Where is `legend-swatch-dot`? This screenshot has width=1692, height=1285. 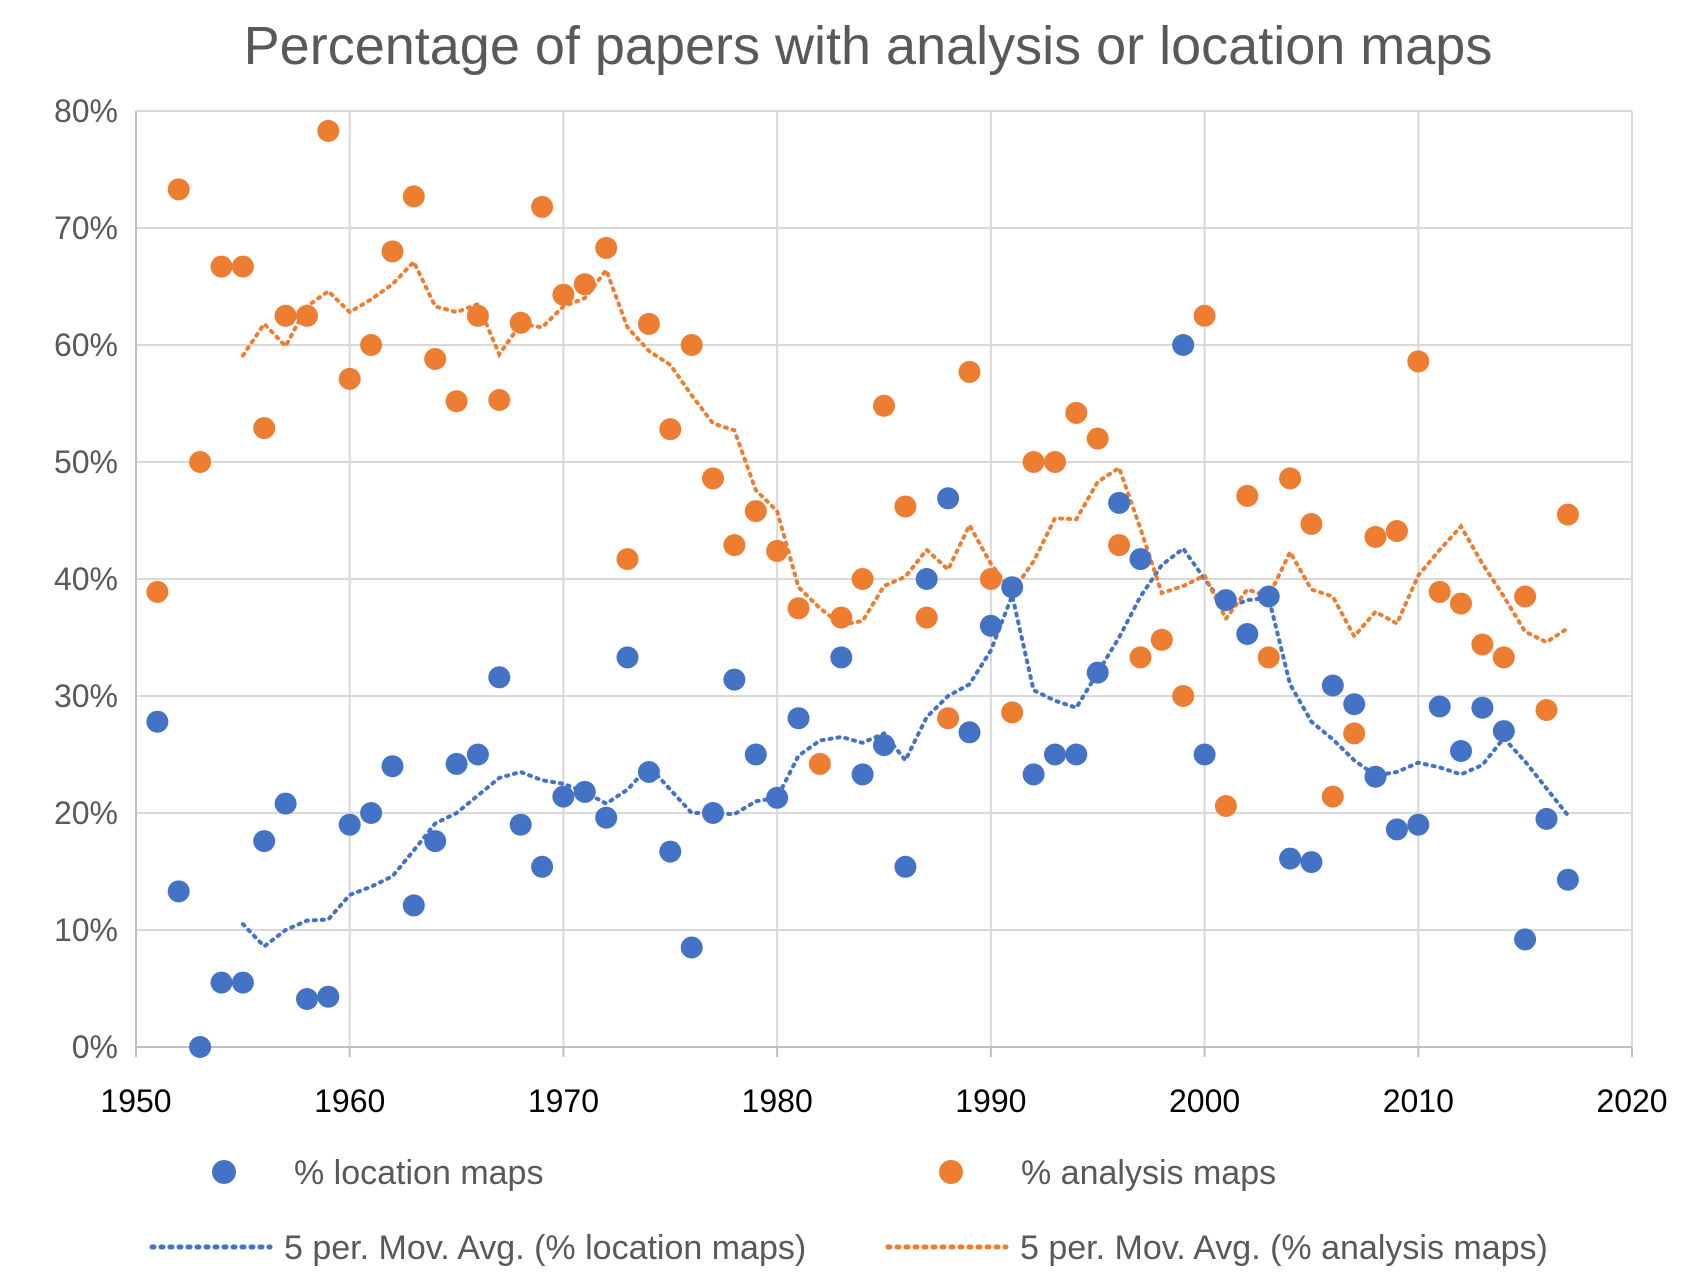 legend-swatch-dot is located at coordinates (951, 1172).